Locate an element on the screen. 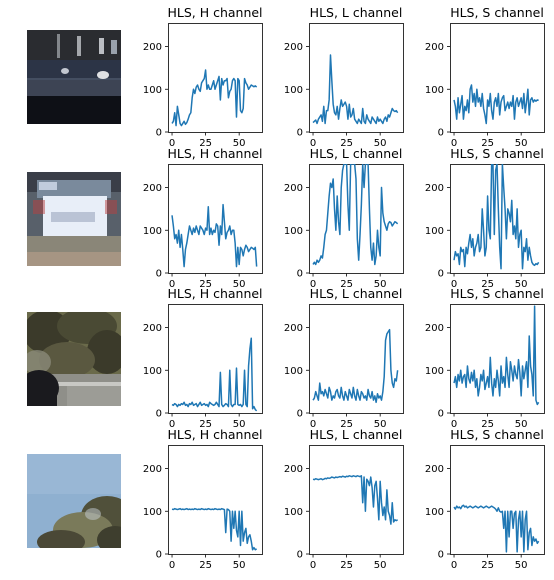  thumb-top is located at coordinates (74, 46).